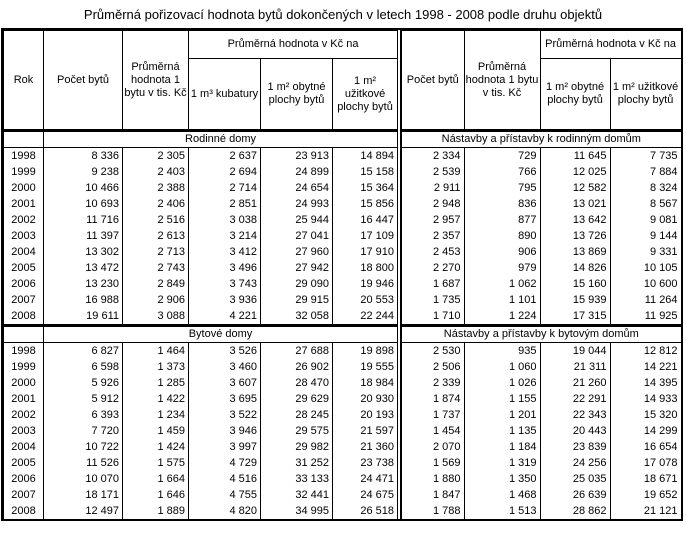  What do you see at coordinates (23, 138) in the screenshot?
I see `empty-cell` at bounding box center [23, 138].